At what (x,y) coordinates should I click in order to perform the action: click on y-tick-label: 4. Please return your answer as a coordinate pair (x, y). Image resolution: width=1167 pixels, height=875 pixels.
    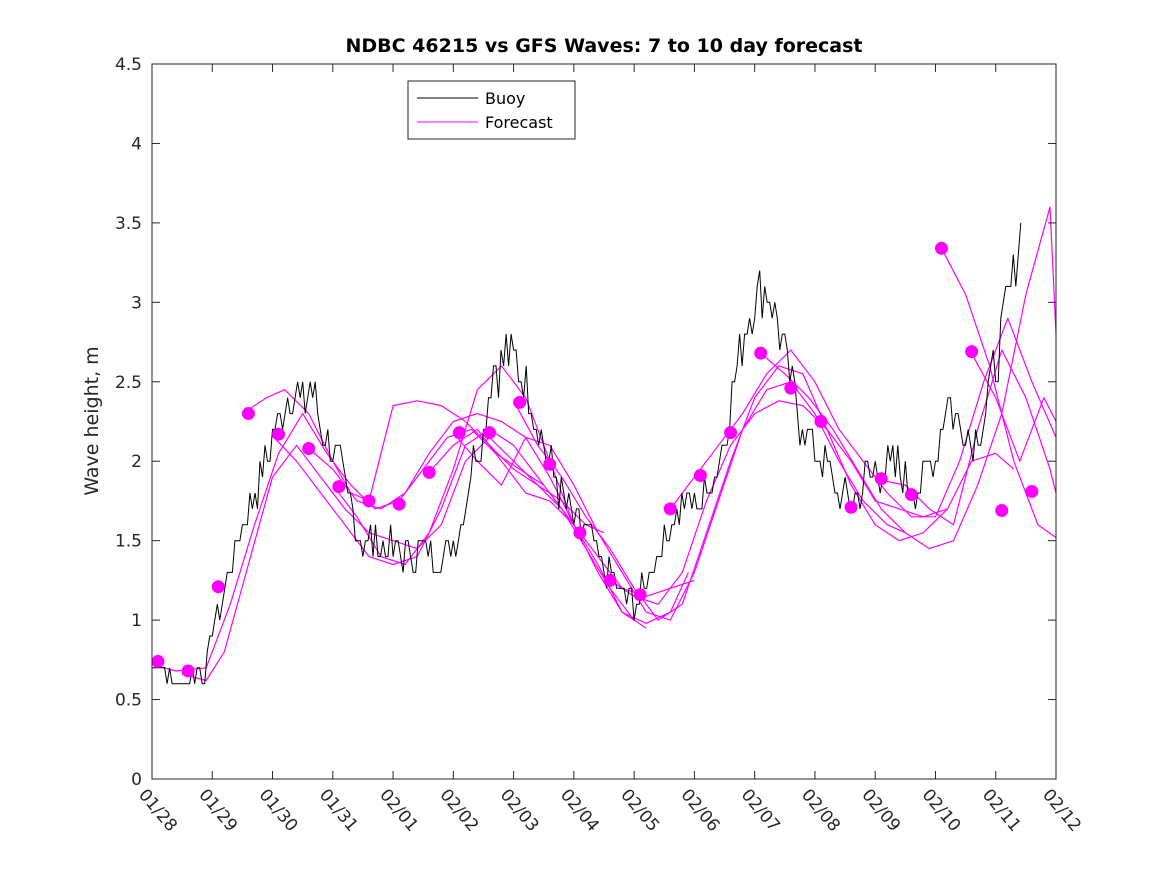
    Looking at the image, I should click on (136, 144).